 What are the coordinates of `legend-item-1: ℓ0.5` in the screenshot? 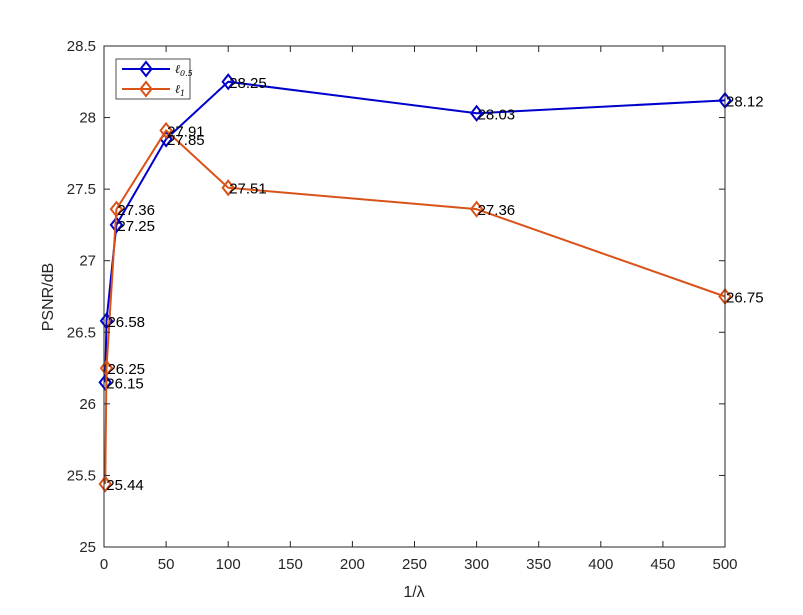 It's located at (157, 69).